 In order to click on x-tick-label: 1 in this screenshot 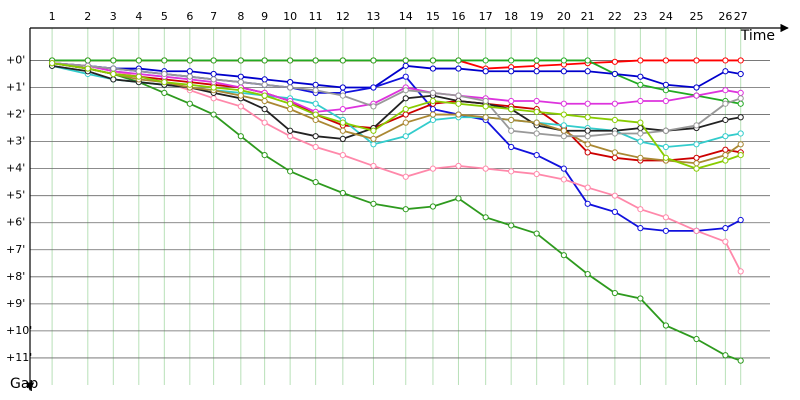, I will do `click(52, 16)`.